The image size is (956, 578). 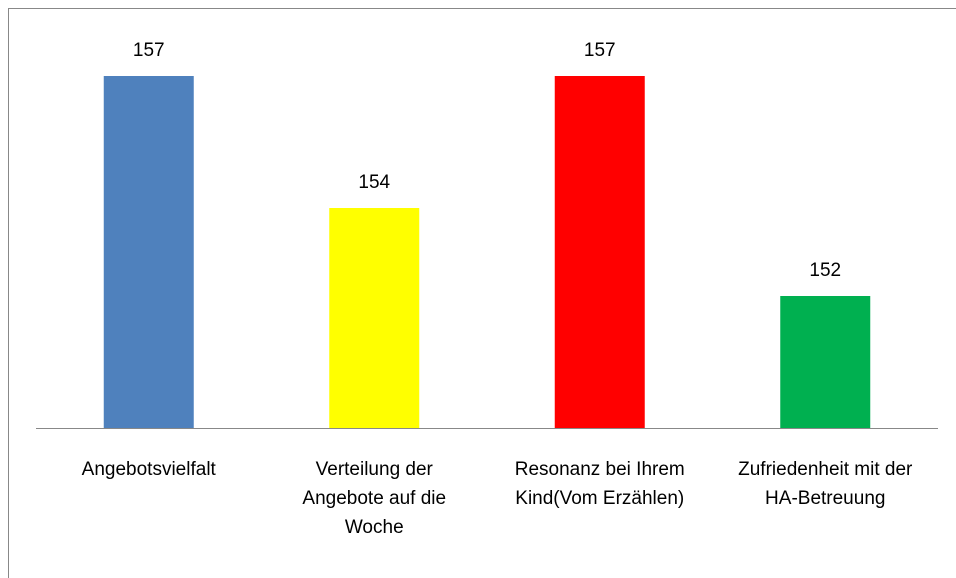 What do you see at coordinates (825, 484) in the screenshot?
I see `x-tick-label: Zufriedenheit mit der HA-Betreuung` at bounding box center [825, 484].